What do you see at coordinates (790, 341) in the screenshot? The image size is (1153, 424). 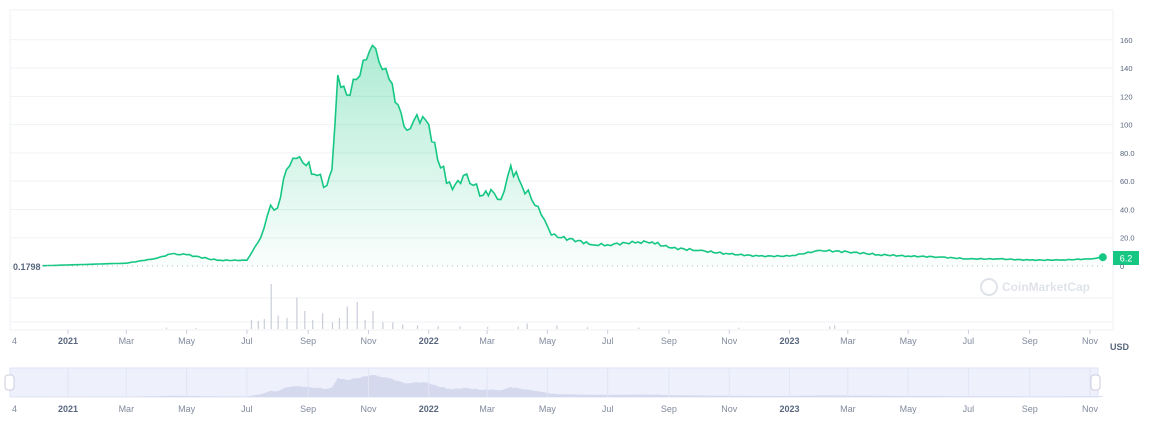 I see `x-tick-label: 2023` at bounding box center [790, 341].